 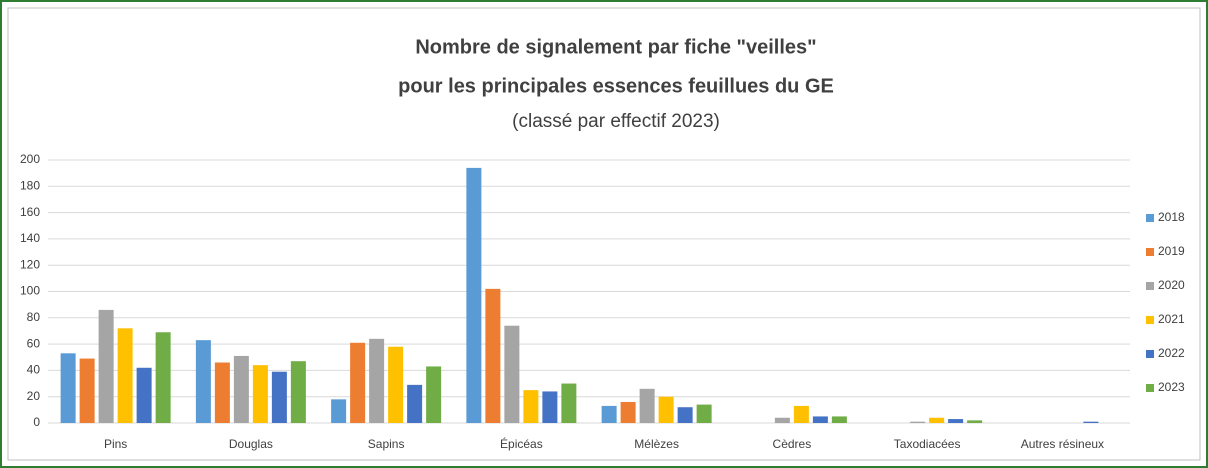 What do you see at coordinates (1171, 353) in the screenshot?
I see `legend-label: 2022` at bounding box center [1171, 353].